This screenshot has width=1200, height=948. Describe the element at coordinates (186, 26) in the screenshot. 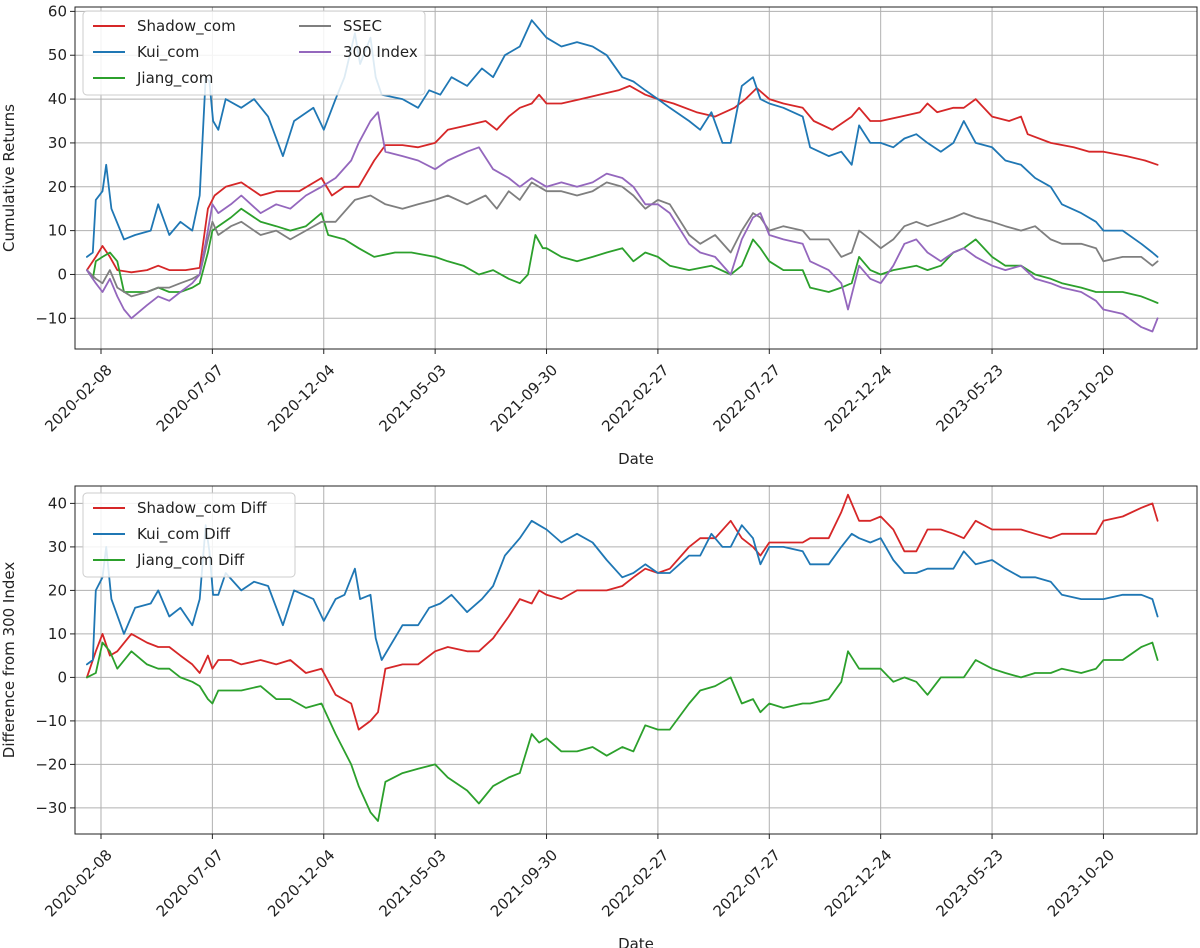

I see `legend-label: Shadow_com` at that location.